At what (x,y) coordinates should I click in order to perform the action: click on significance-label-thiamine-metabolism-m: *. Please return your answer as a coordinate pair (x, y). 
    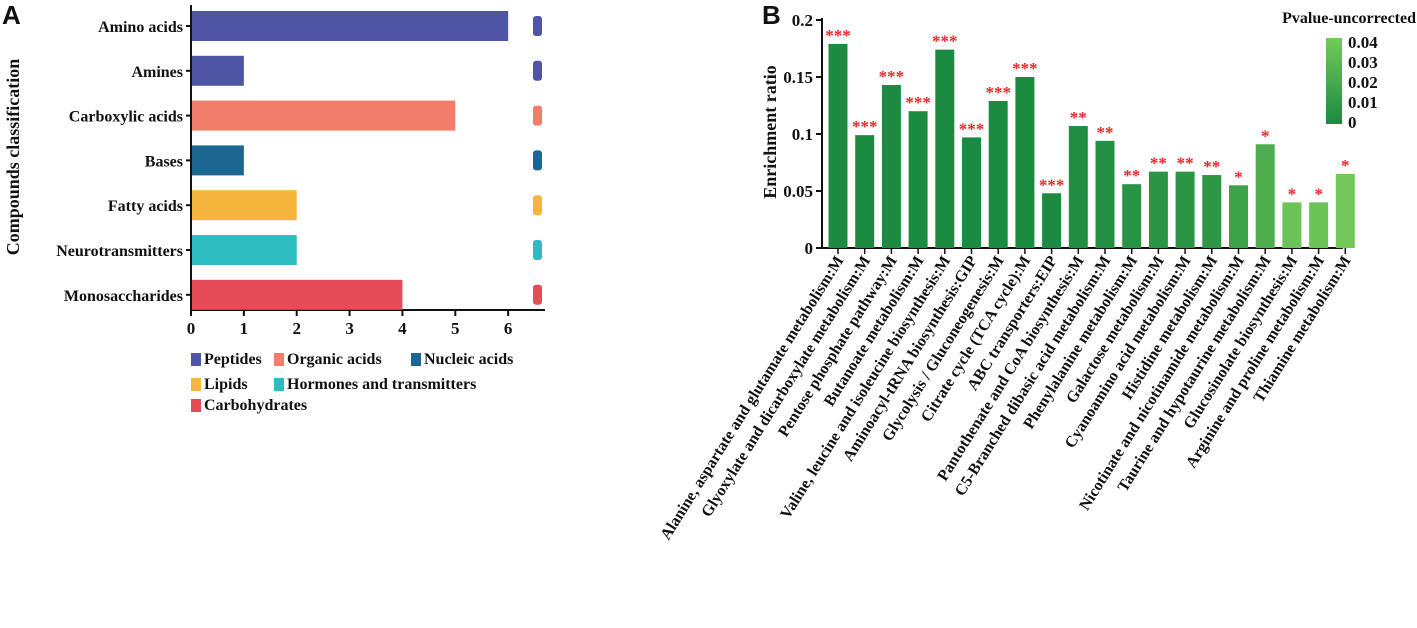
    Looking at the image, I should click on (1345, 165).